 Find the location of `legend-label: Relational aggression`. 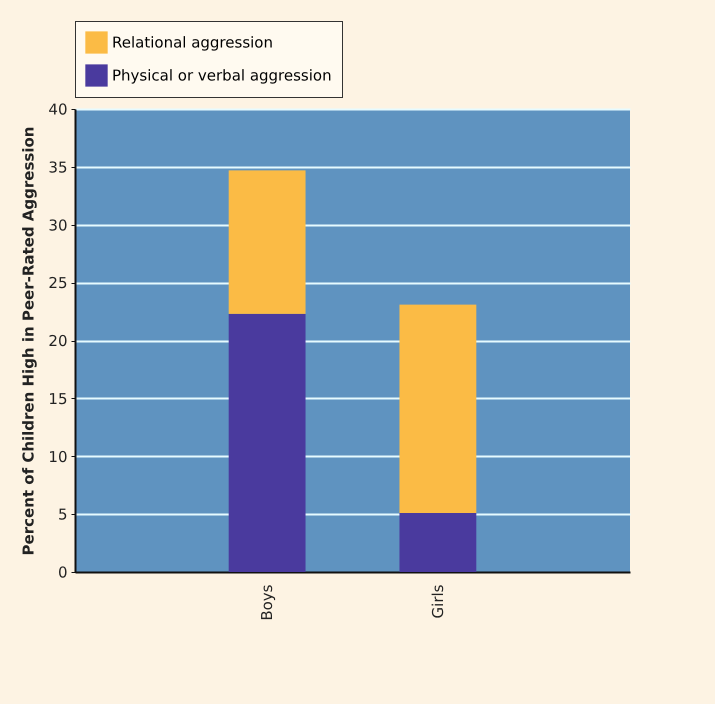

legend-label: Relational aggression is located at coordinates (192, 43).